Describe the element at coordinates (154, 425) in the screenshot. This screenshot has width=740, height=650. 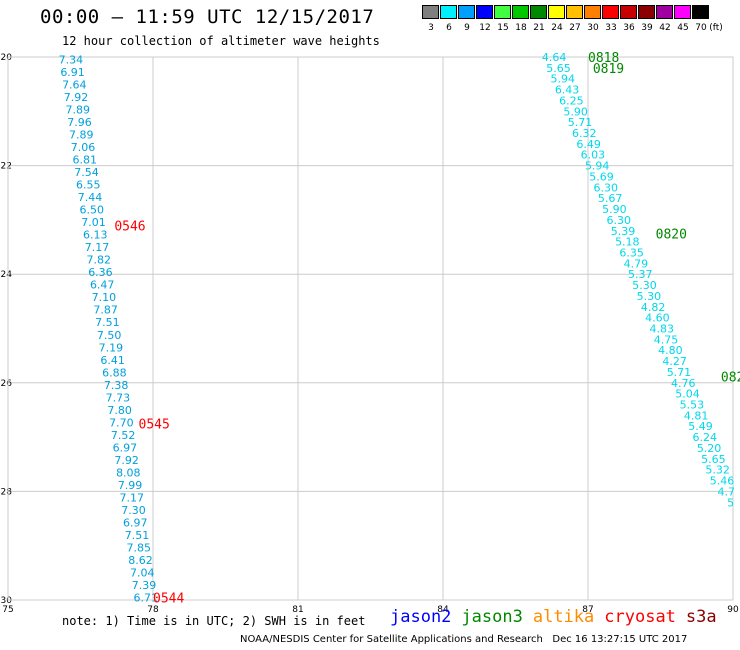
I see `track-time-label: 0545` at that location.